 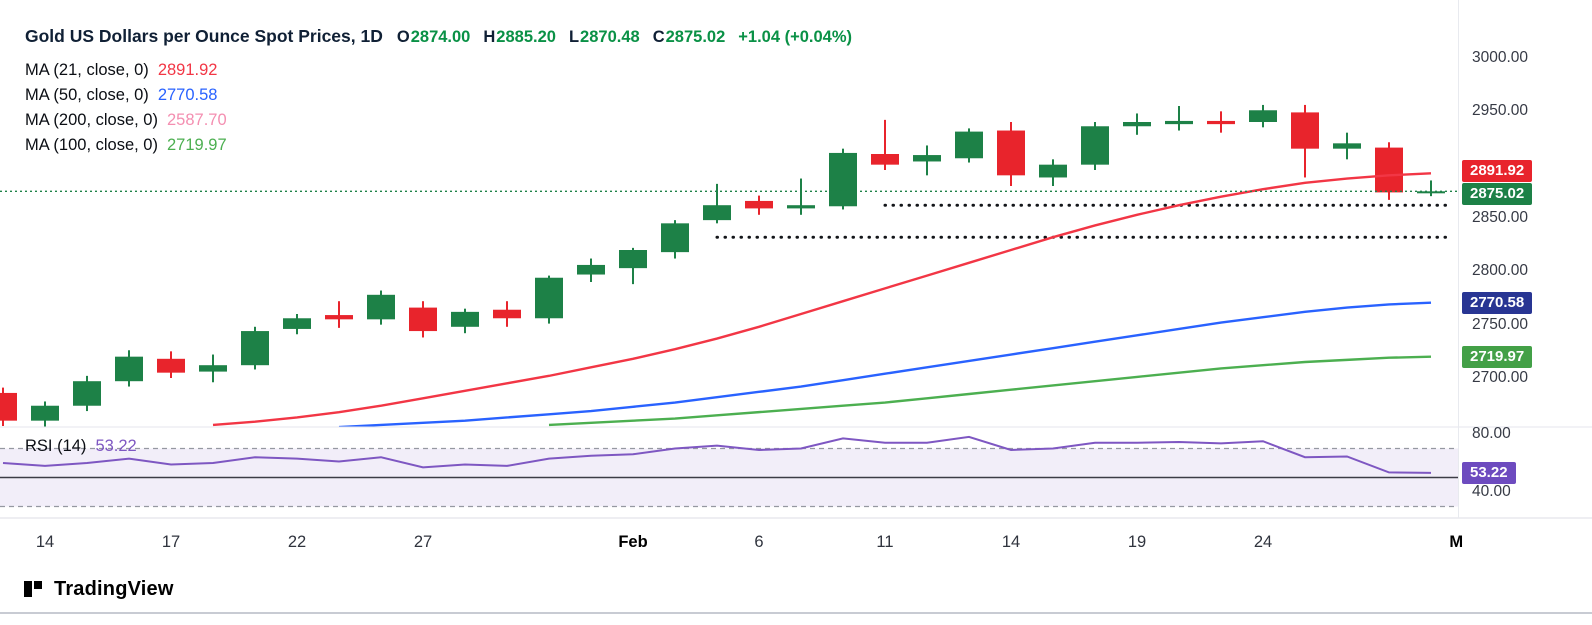 I want to click on rsi-legend: RSI (14) 53.22, so click(x=81, y=446).